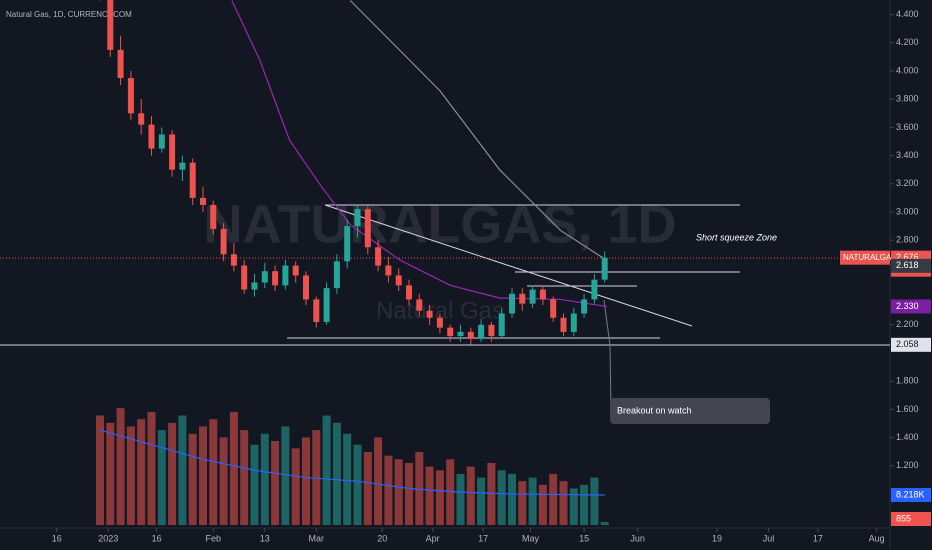  I want to click on y-tick-label: 4.200, so click(907, 42).